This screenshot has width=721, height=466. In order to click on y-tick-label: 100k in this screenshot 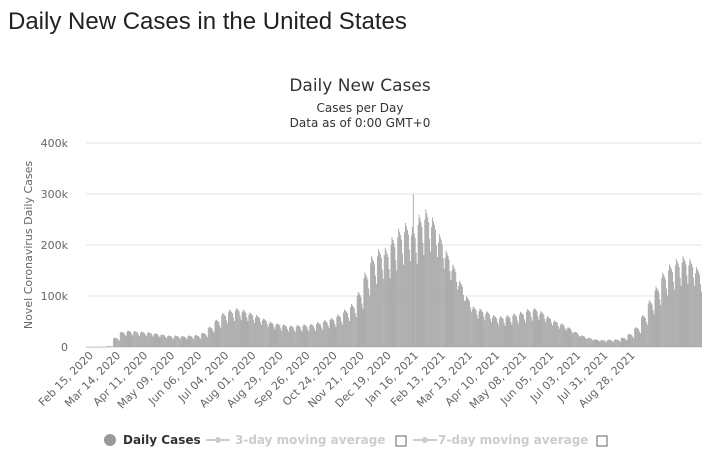, I will do `click(55, 296)`.